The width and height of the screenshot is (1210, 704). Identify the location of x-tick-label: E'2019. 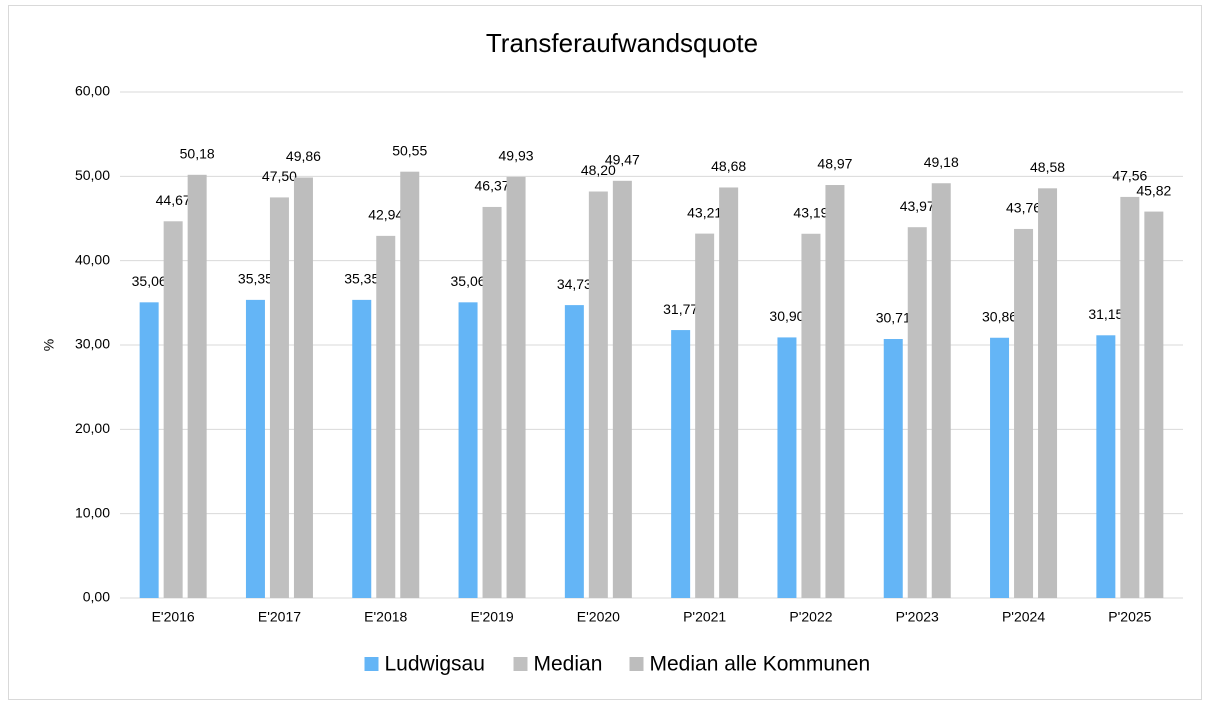
(491, 617).